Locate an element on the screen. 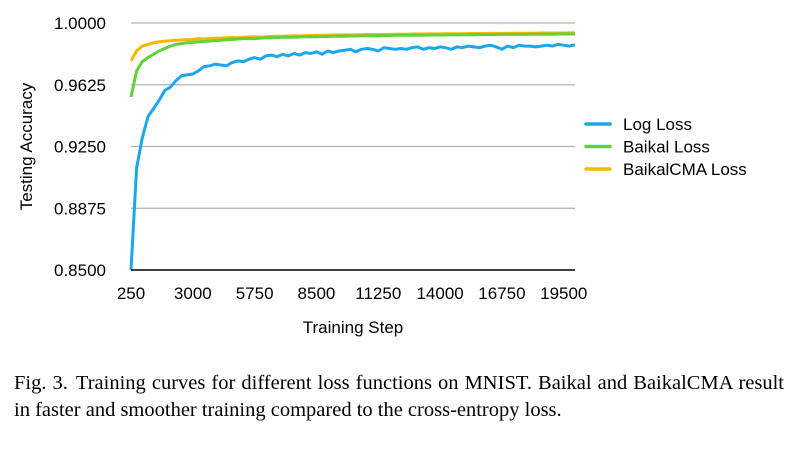 This screenshot has height=458, width=787. y-tick-label: 0.8500 is located at coordinates (80, 270).